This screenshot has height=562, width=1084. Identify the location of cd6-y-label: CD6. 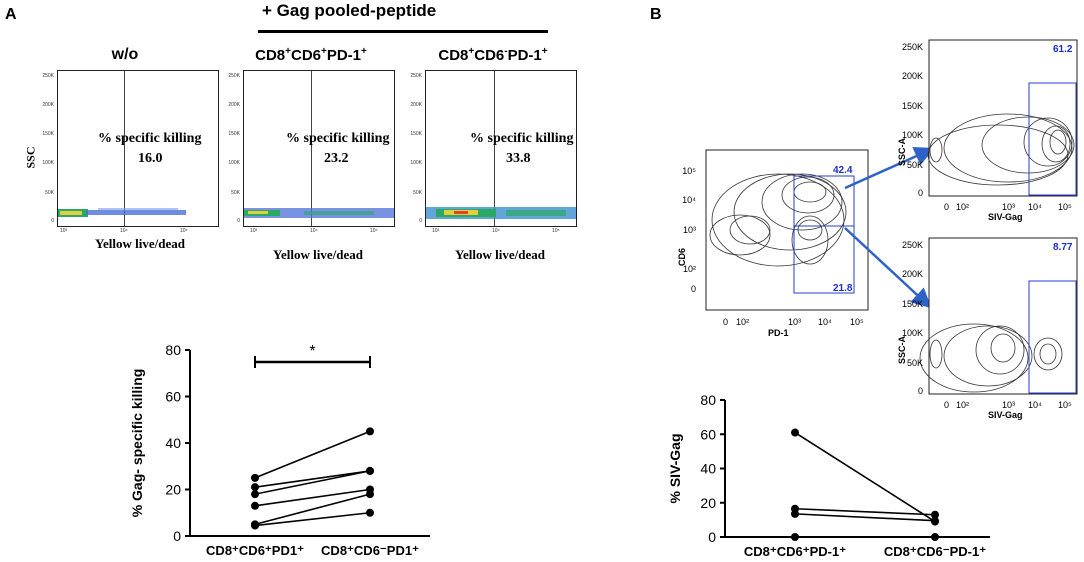
(682, 257).